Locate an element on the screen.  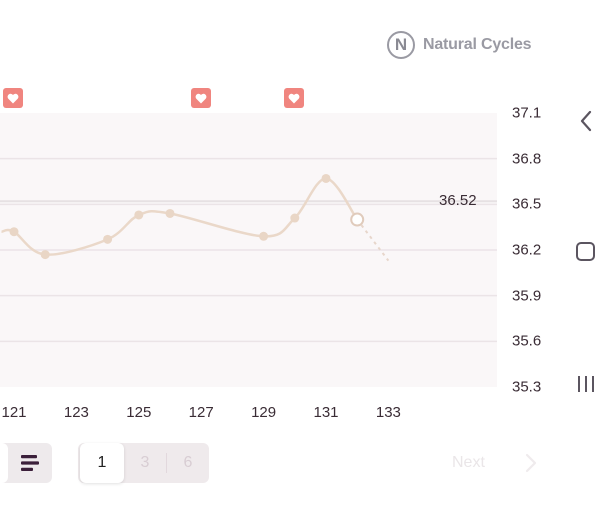
recents-icon is located at coordinates (586, 384).